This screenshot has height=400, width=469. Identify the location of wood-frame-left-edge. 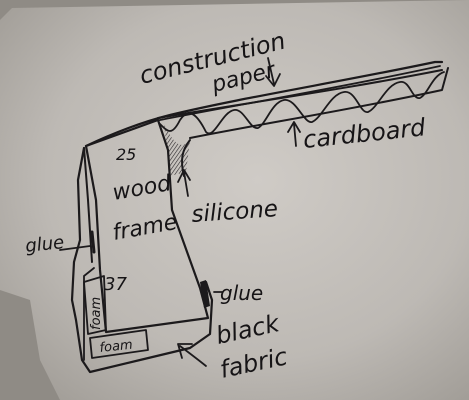
(88, 205).